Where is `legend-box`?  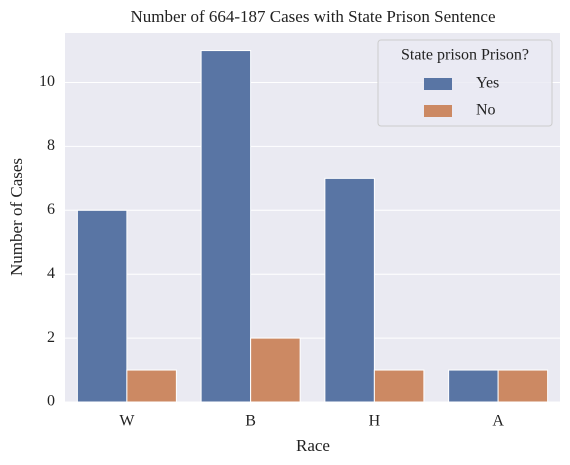 legend-box is located at coordinates (465, 83).